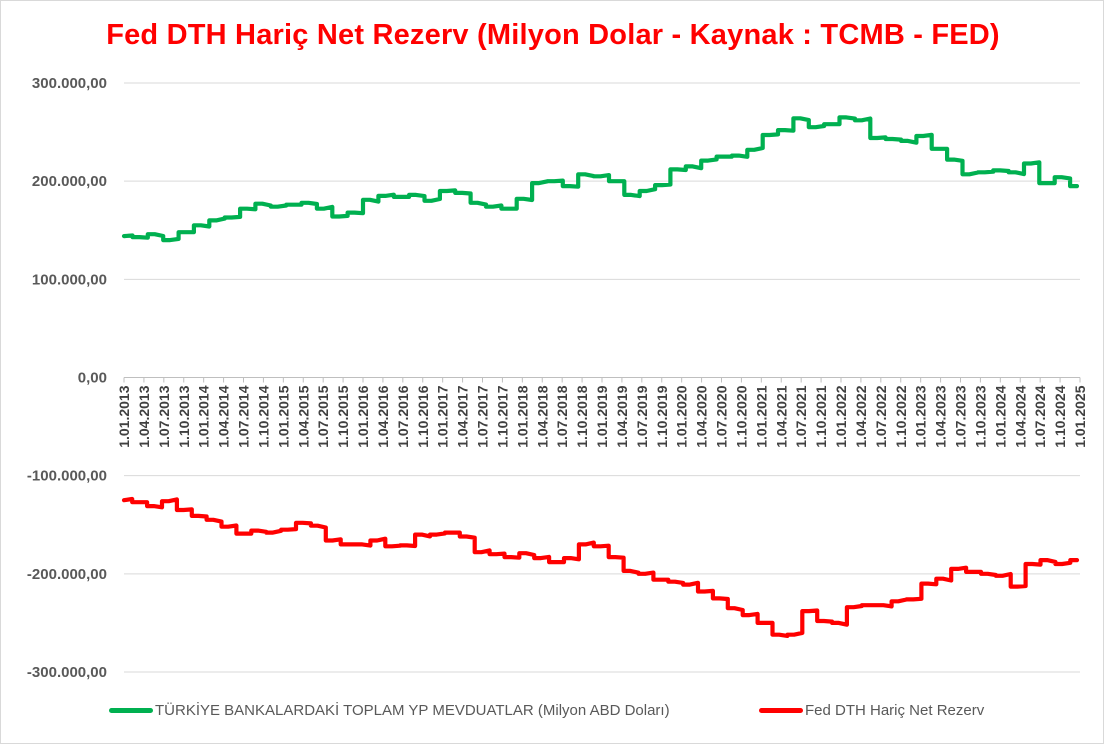 This screenshot has height=745, width=1104. Describe the element at coordinates (184, 416) in the screenshot. I see `x-tick-label: 1.10.2013` at that location.